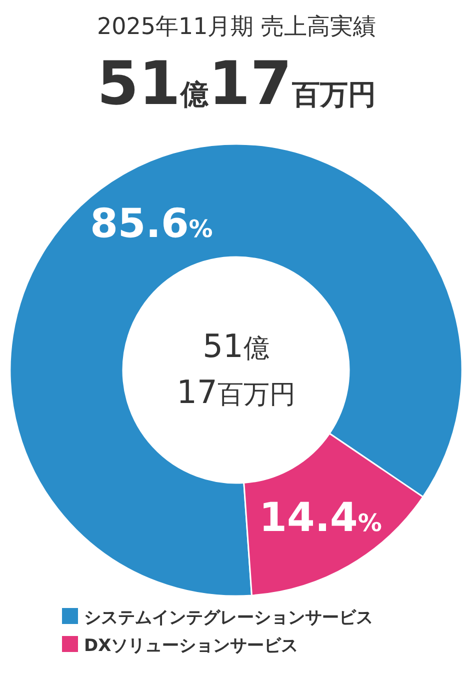 The image size is (473, 674). Describe the element at coordinates (236, 346) in the screenshot. I see `text: 51億` at that location.